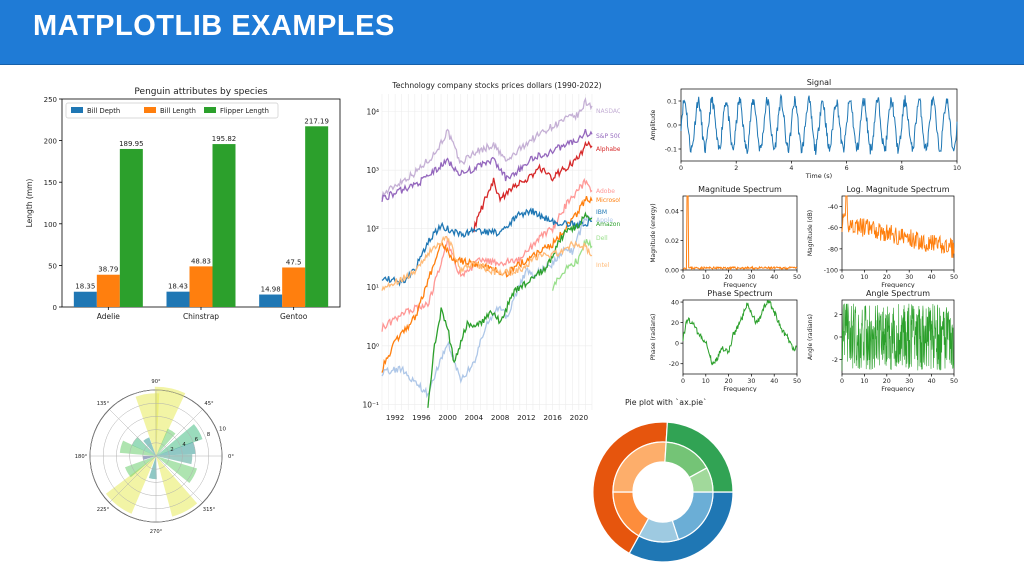  I want to click on x-tick-label: 2000, so click(447, 417).